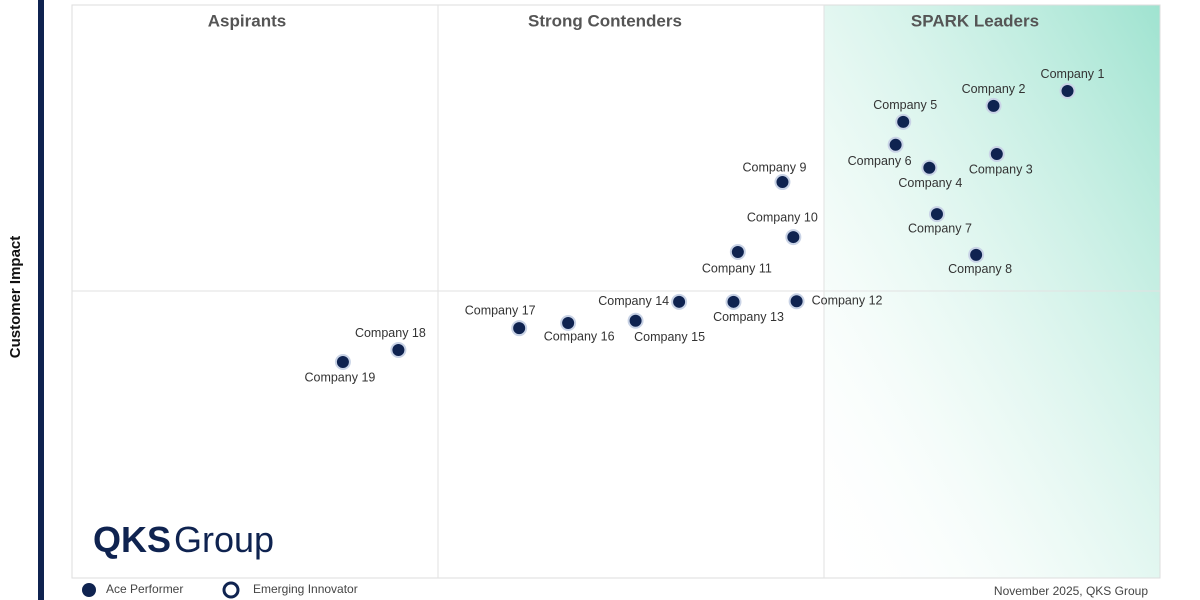 The height and width of the screenshot is (600, 1200). I want to click on logo-regular: Group, so click(224, 539).